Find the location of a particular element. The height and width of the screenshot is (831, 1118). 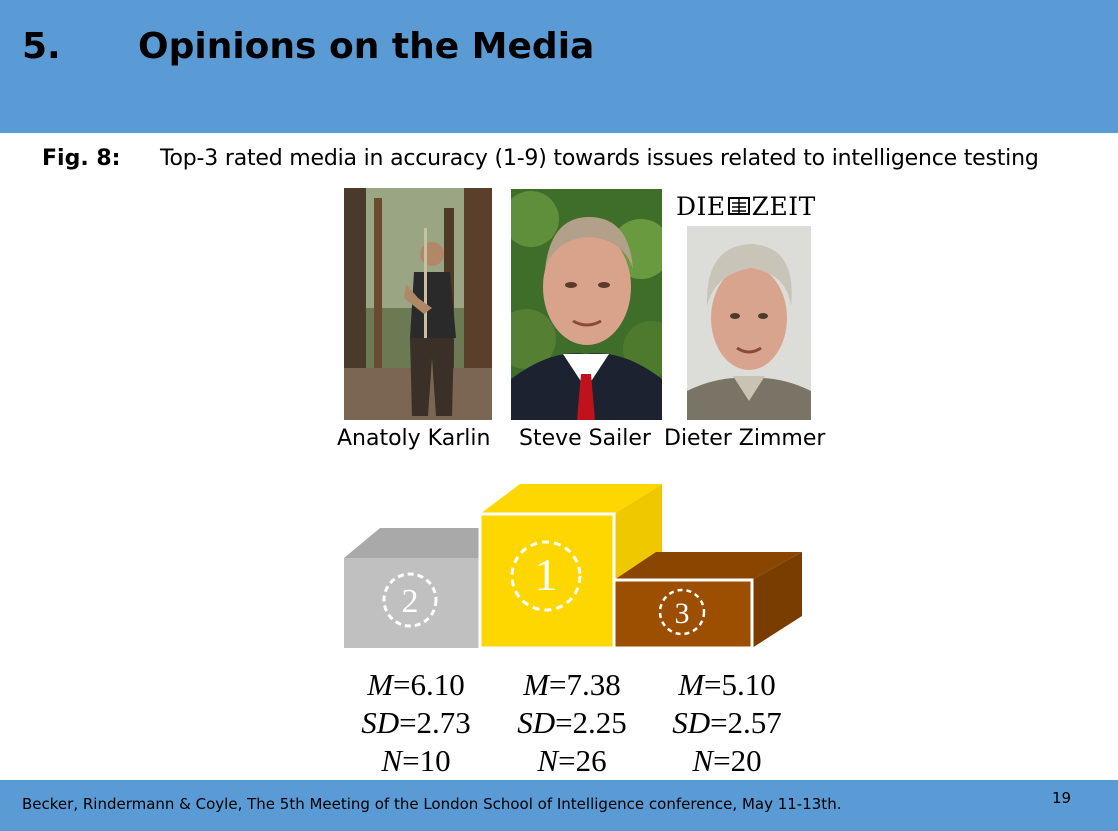

slide-title: Opinions on the Media is located at coordinates (366, 46).